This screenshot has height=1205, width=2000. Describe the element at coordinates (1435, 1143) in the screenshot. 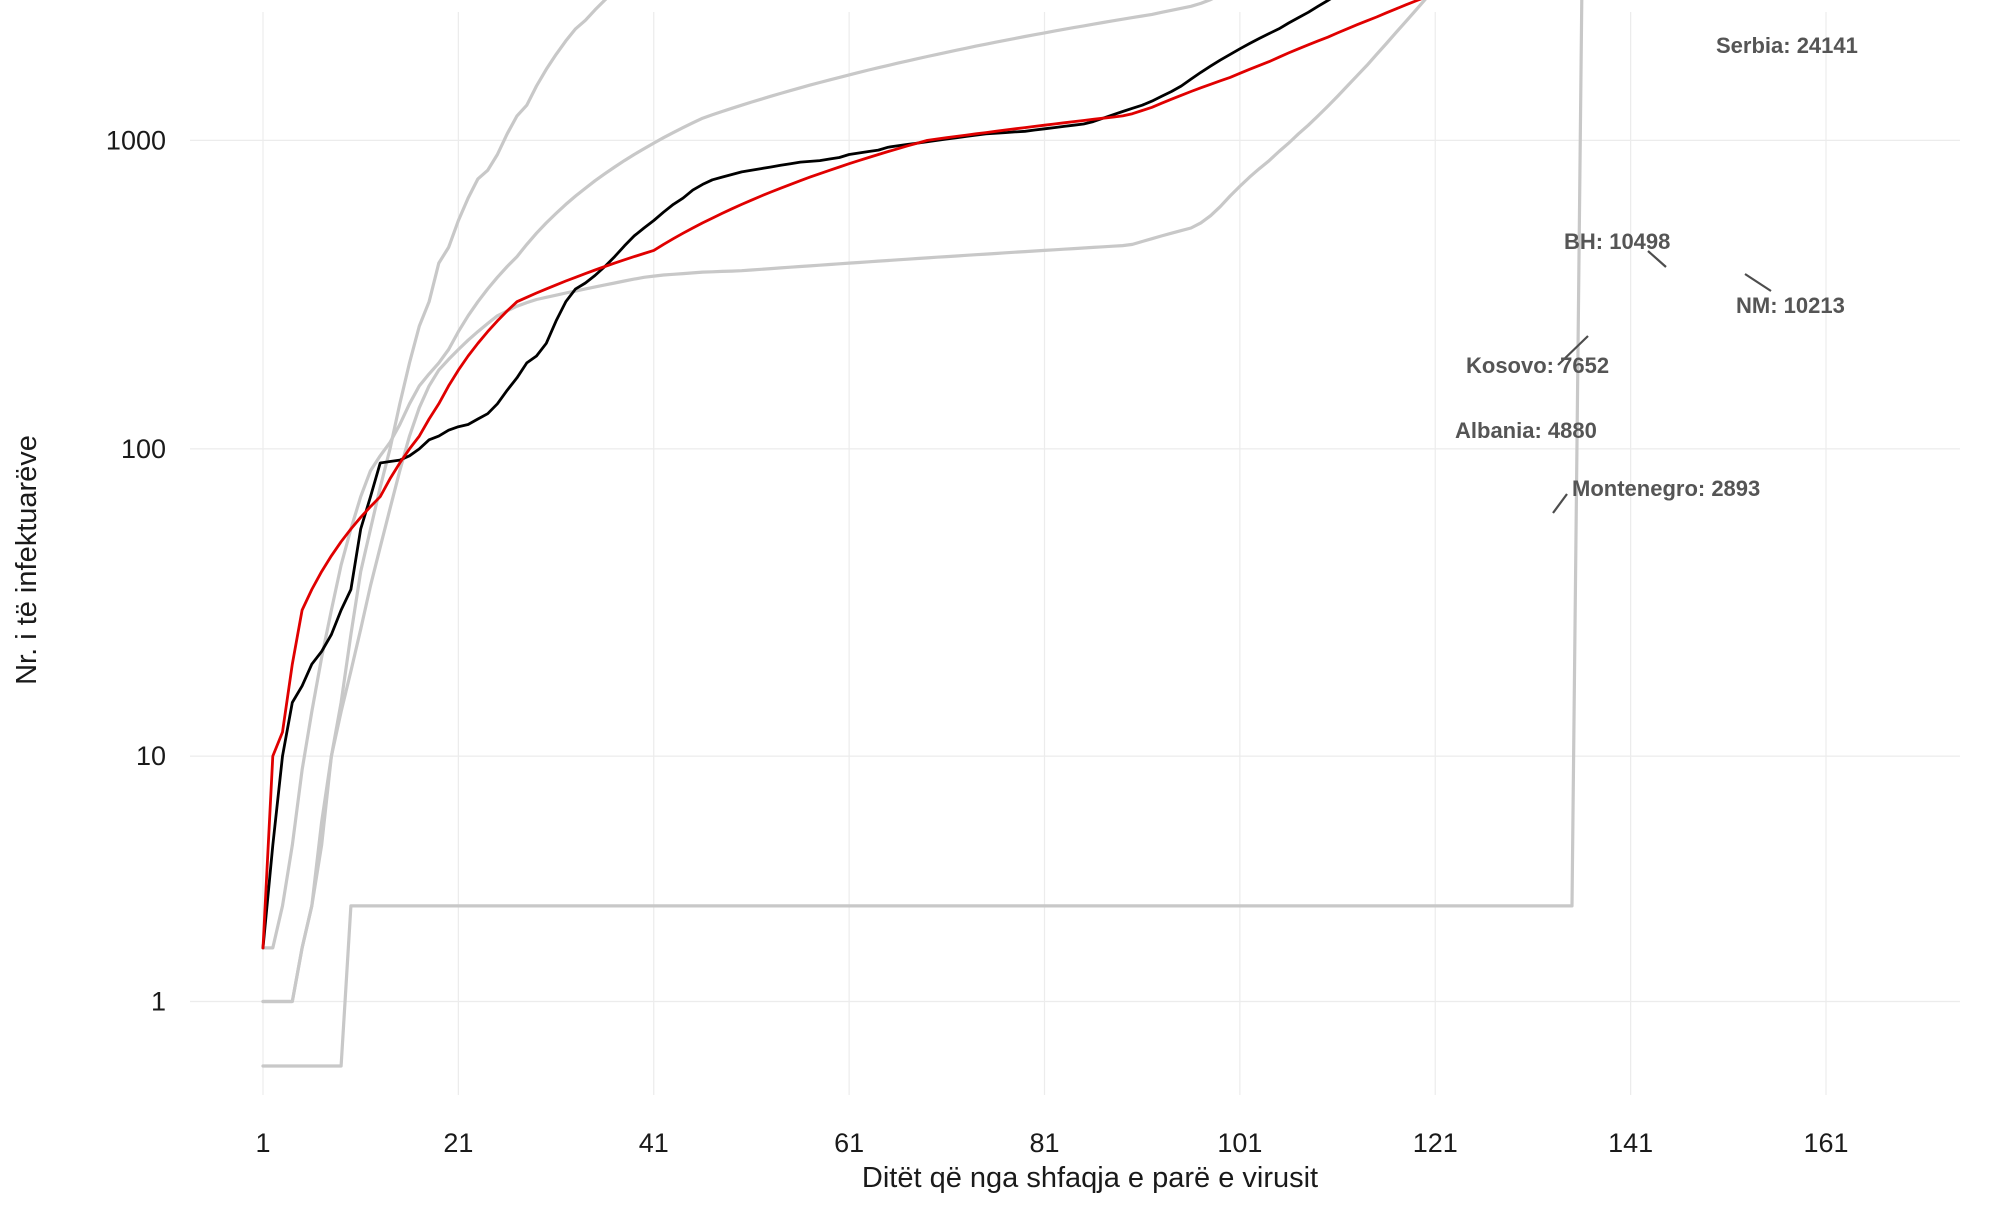

I see `x-tick-label: 121` at that location.